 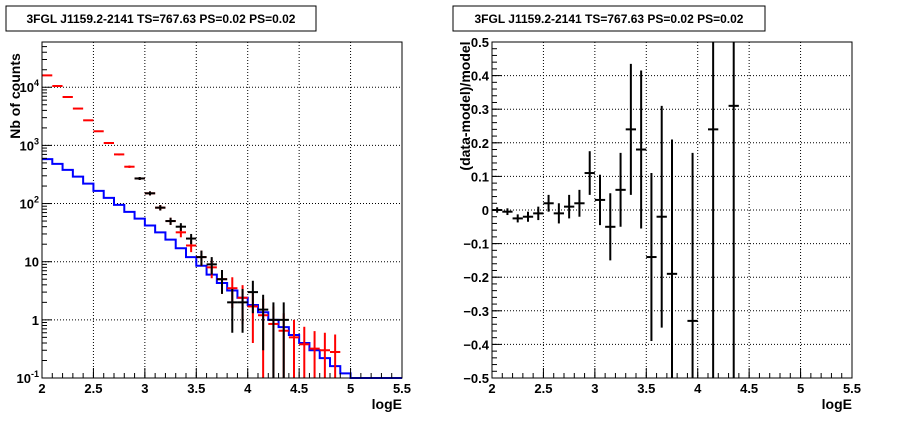 What do you see at coordinates (476, 344) in the screenshot?
I see `y-tick-label: −0.4` at bounding box center [476, 344].